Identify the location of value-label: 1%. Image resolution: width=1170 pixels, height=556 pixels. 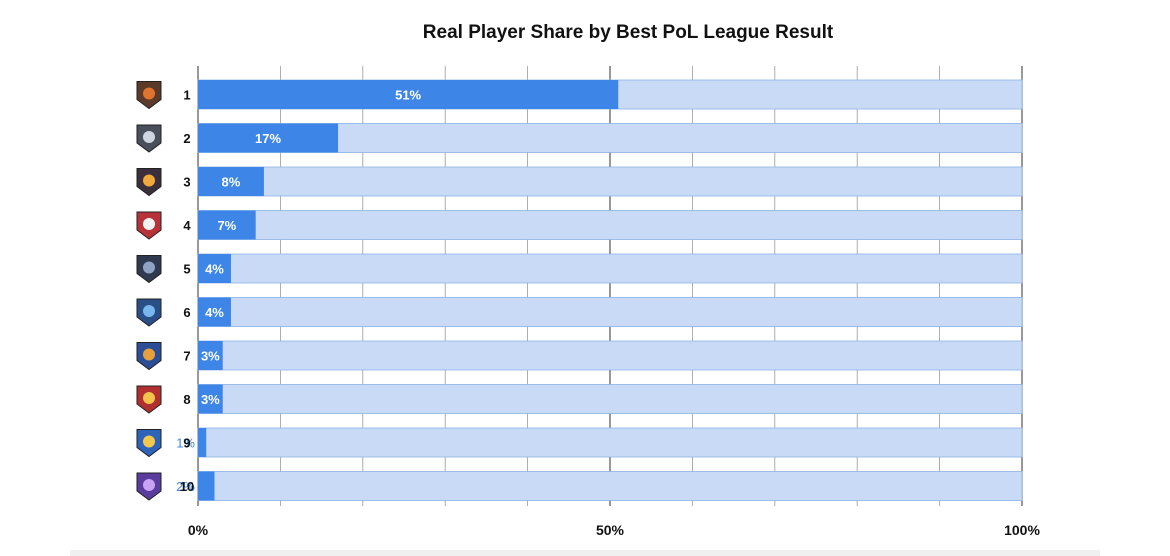
(185, 443).